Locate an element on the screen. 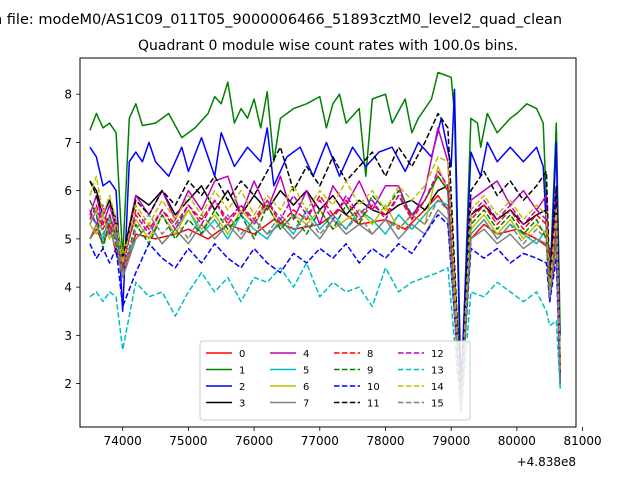 The width and height of the screenshot is (640, 480). y-axis: 2 3 4 5 6 7 8 is located at coordinates (72, 239).